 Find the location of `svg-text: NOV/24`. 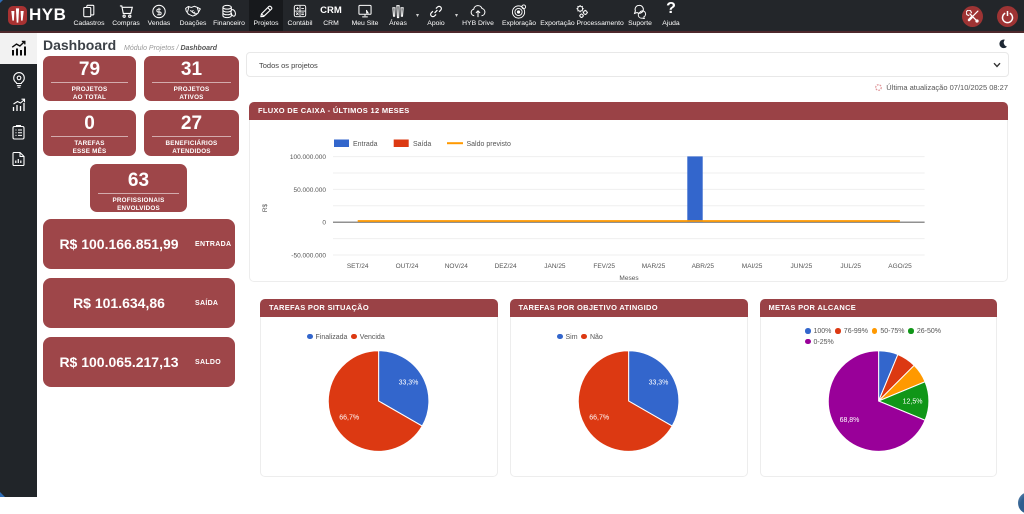

svg-text: NOV/24 is located at coordinates (457, 266).